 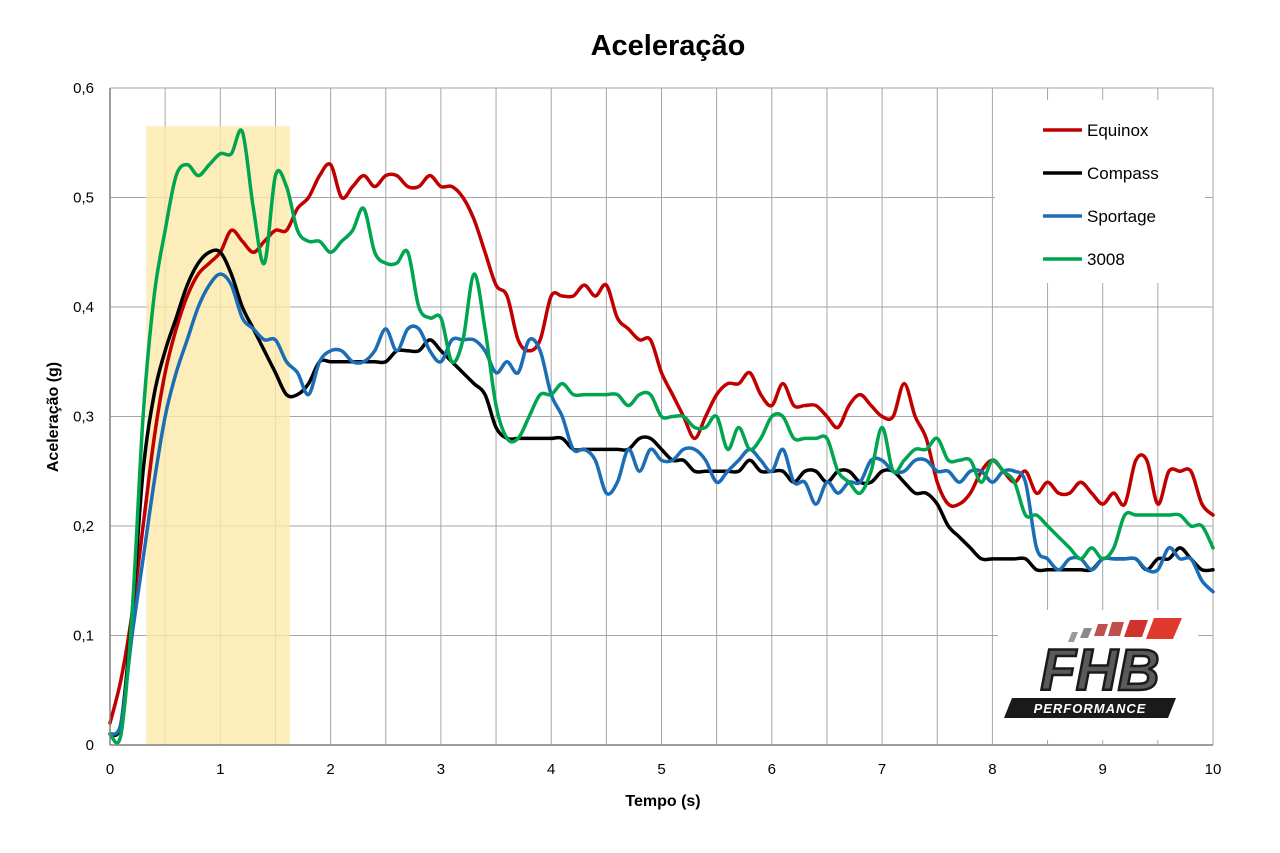 I want to click on y-tick-label: 0,4, so click(x=83, y=307).